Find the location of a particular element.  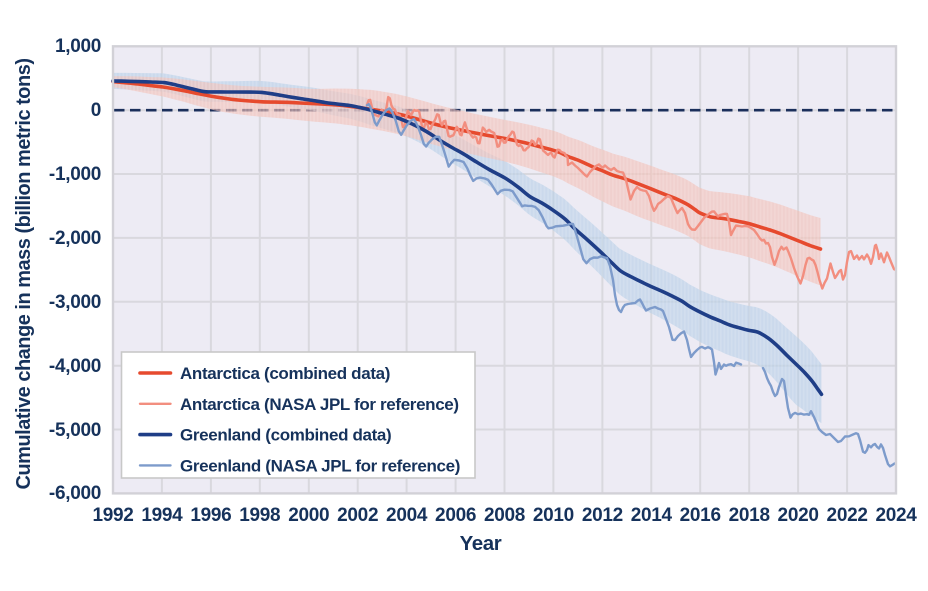

svg-text: Greenland (combined data) is located at coordinates (285, 435).